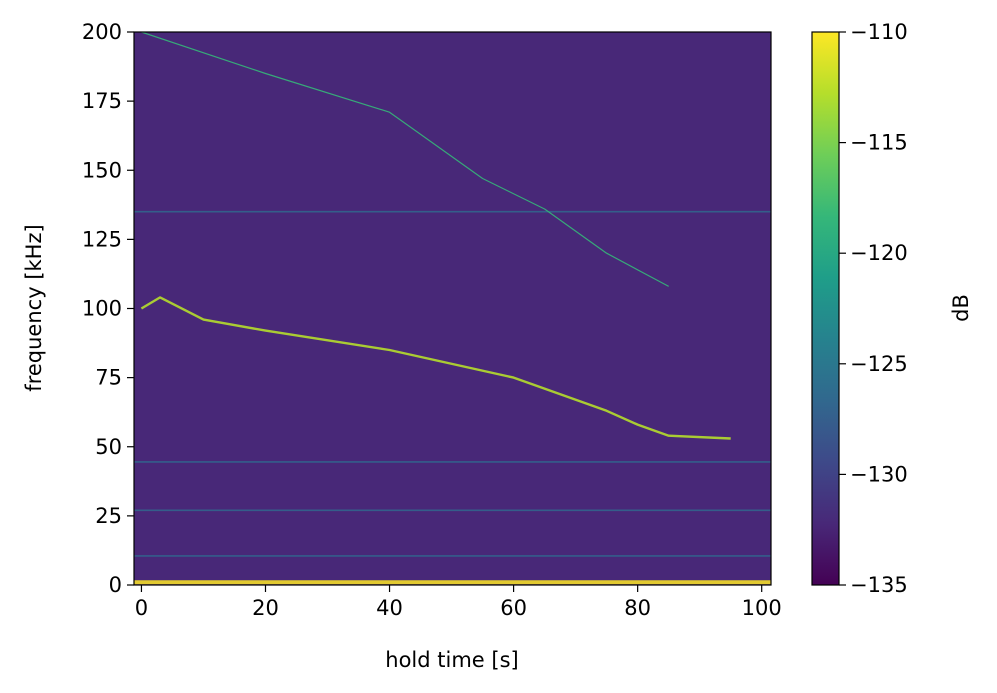  What do you see at coordinates (879, 474) in the screenshot?
I see `colorbar-tick-label-4: −130` at bounding box center [879, 474].